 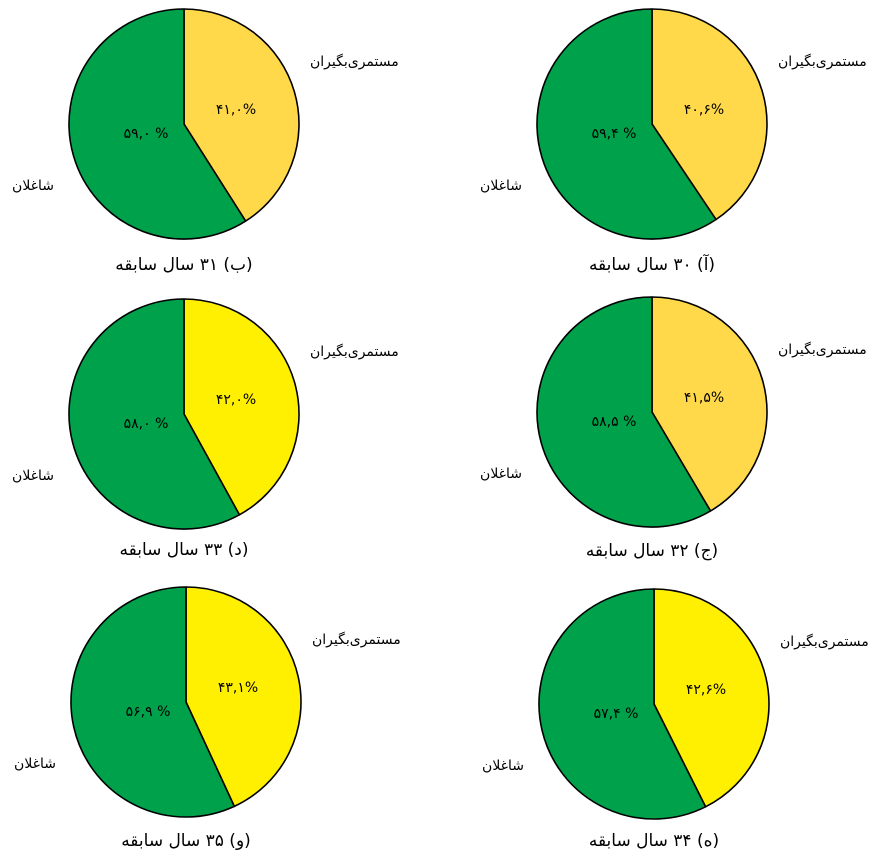 I want to click on pensioners-percent-label: ۴۱,۵%, so click(x=704, y=398).